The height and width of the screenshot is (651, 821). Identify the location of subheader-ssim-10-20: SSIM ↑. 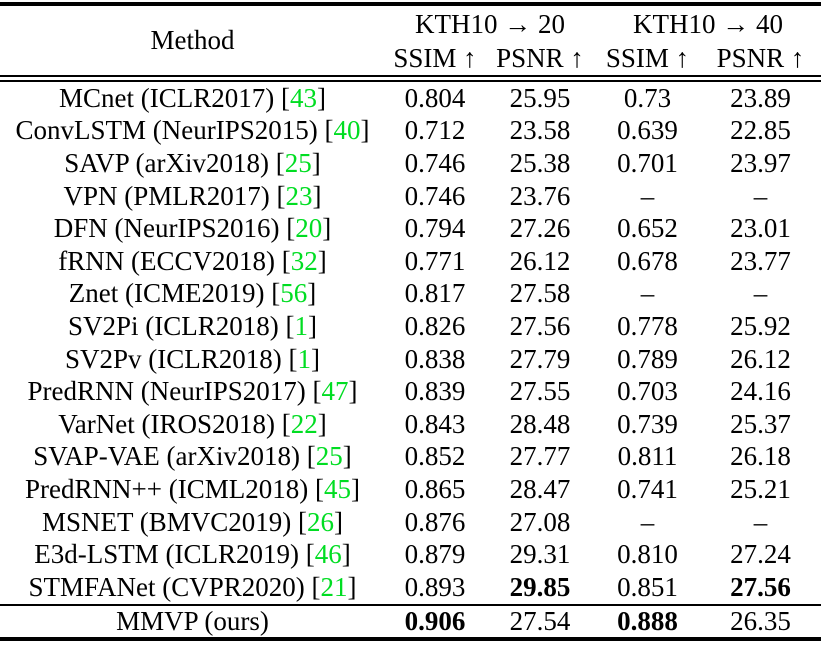
(435, 58).